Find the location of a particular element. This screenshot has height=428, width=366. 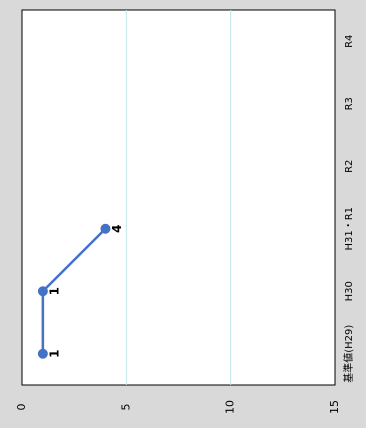

x-category-label: R3 is located at coordinates (349, 103).